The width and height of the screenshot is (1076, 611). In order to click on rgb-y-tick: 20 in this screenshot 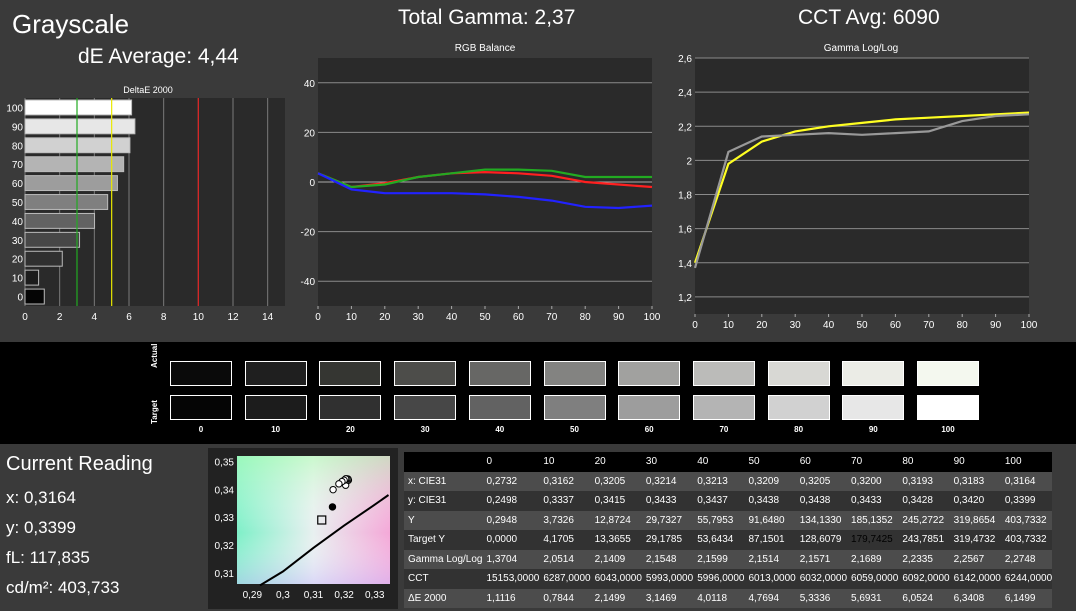, I will do `click(310, 133)`.